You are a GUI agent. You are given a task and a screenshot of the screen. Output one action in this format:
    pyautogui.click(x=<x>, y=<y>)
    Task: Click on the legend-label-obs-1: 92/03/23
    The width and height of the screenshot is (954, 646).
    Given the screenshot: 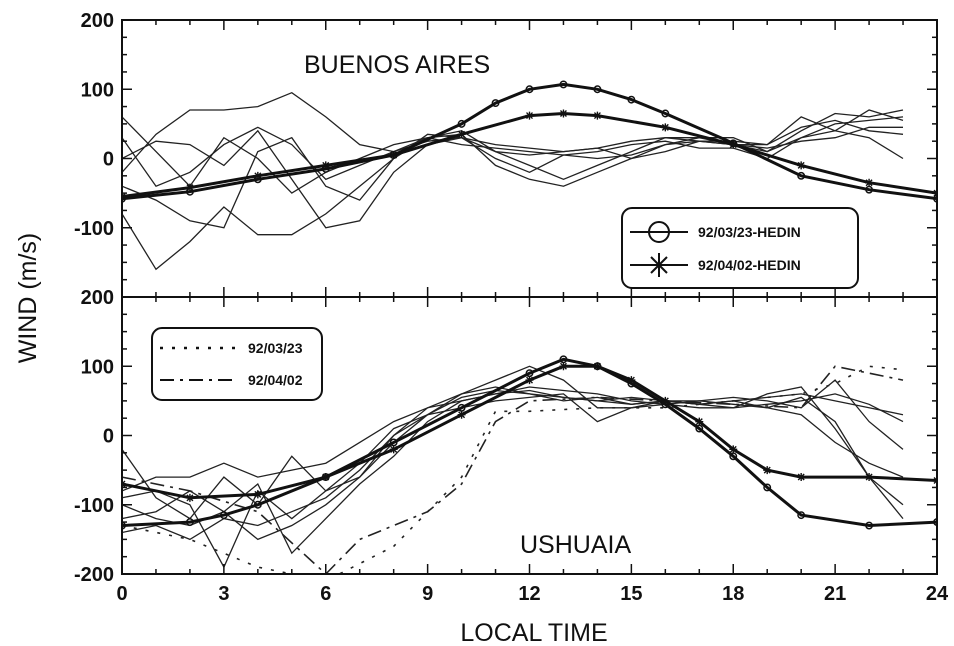 What is the action you would take?
    pyautogui.click(x=275, y=348)
    